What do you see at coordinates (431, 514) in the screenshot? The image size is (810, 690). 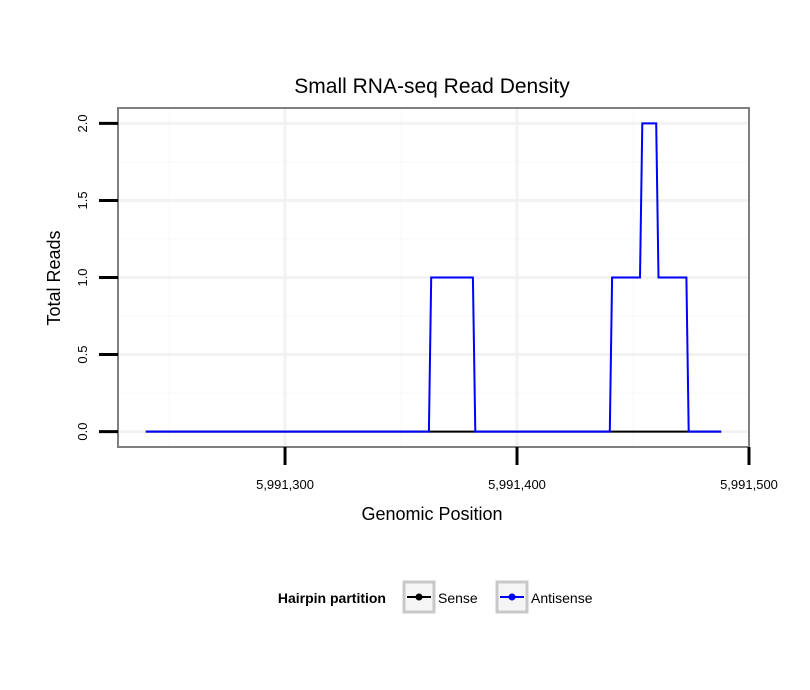 I see `x-axis-title: Genomic Position` at bounding box center [431, 514].